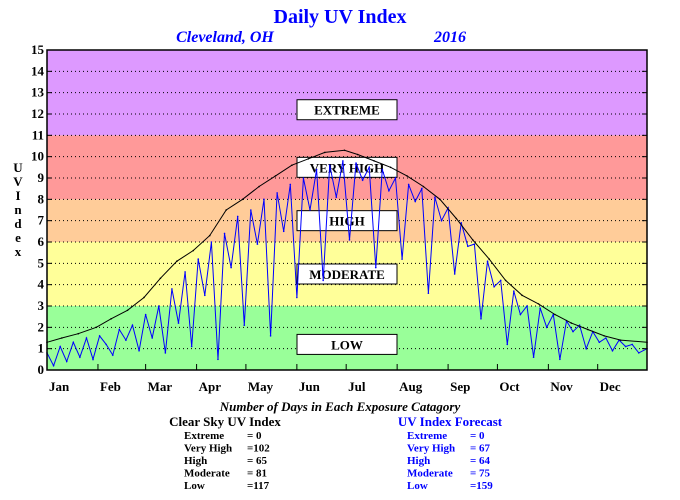 Image resolution: width=680 pixels, height=500 pixels. Describe the element at coordinates (37, 113) in the screenshot. I see `y-tick-label: 12` at that location.